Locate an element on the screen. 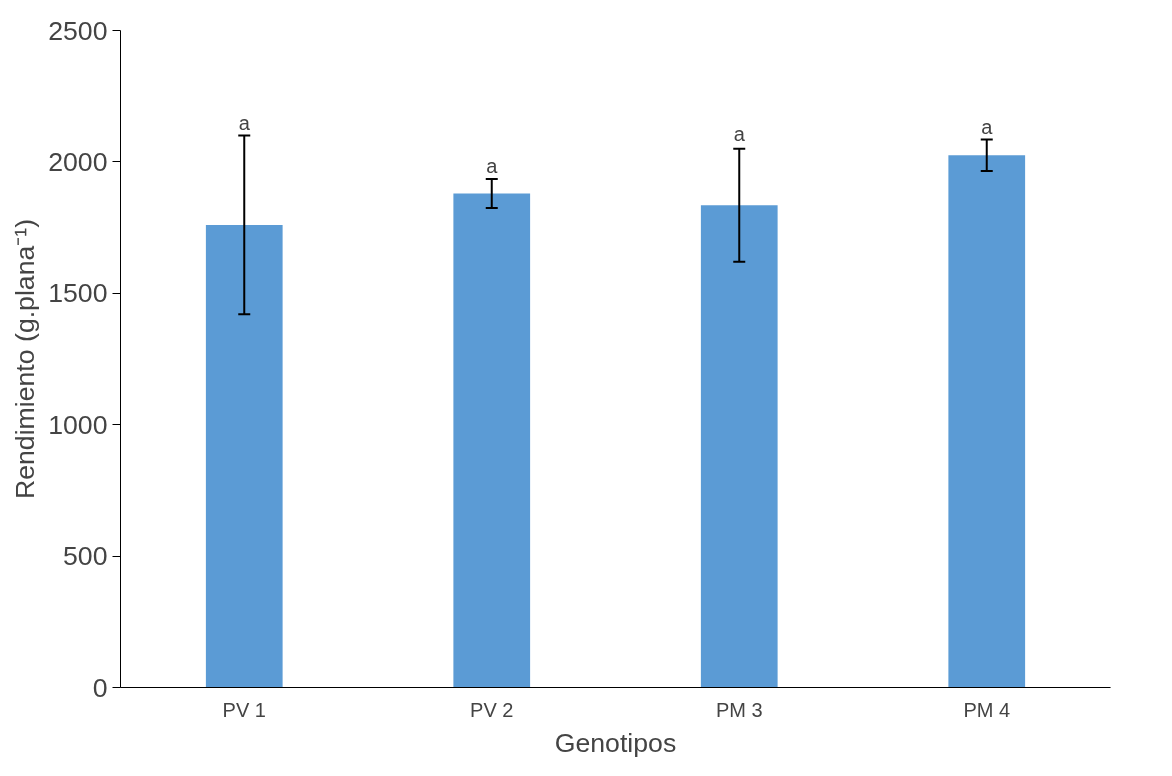 The image size is (1172, 776). x-tick-label: PM 4 is located at coordinates (987, 709).